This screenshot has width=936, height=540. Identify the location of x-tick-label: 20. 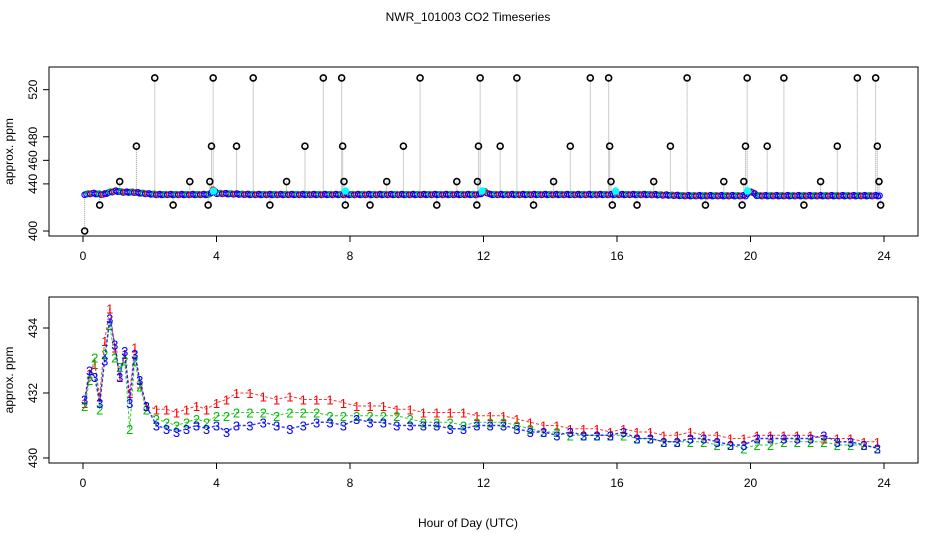
(751, 483).